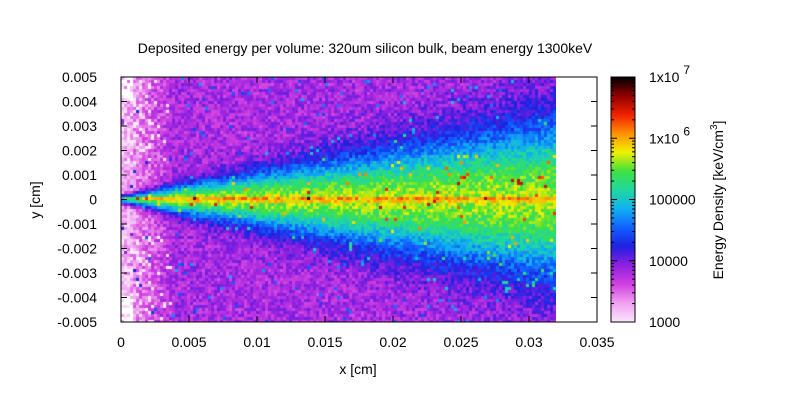 This screenshot has height=400, width=800. What do you see at coordinates (460, 342) in the screenshot?
I see `x-tick-label: 0.025` at bounding box center [460, 342].